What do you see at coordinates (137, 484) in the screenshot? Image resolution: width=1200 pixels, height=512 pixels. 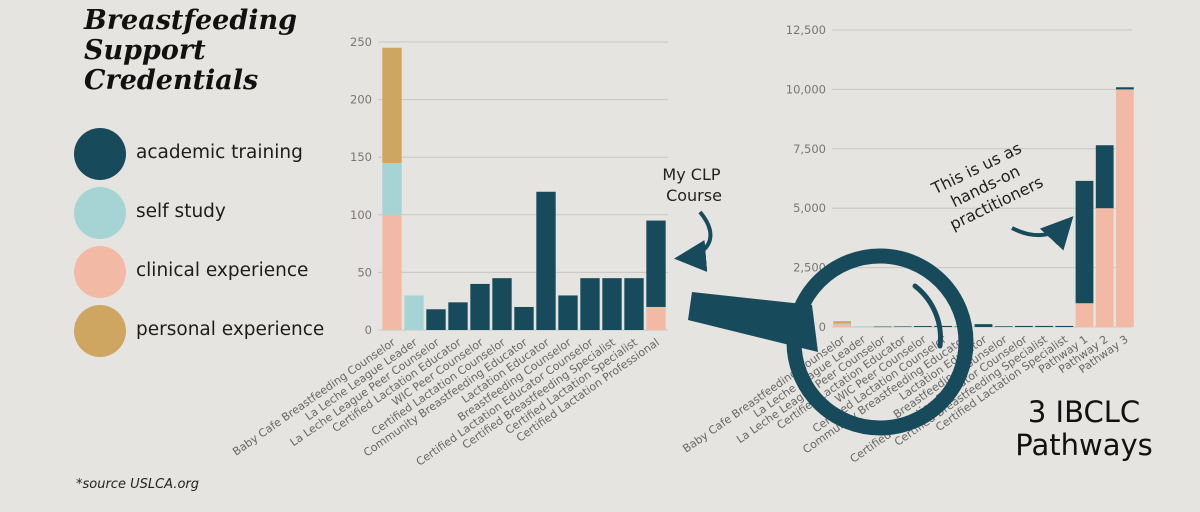 I see `source-note: *source USLCA.org` at bounding box center [137, 484].